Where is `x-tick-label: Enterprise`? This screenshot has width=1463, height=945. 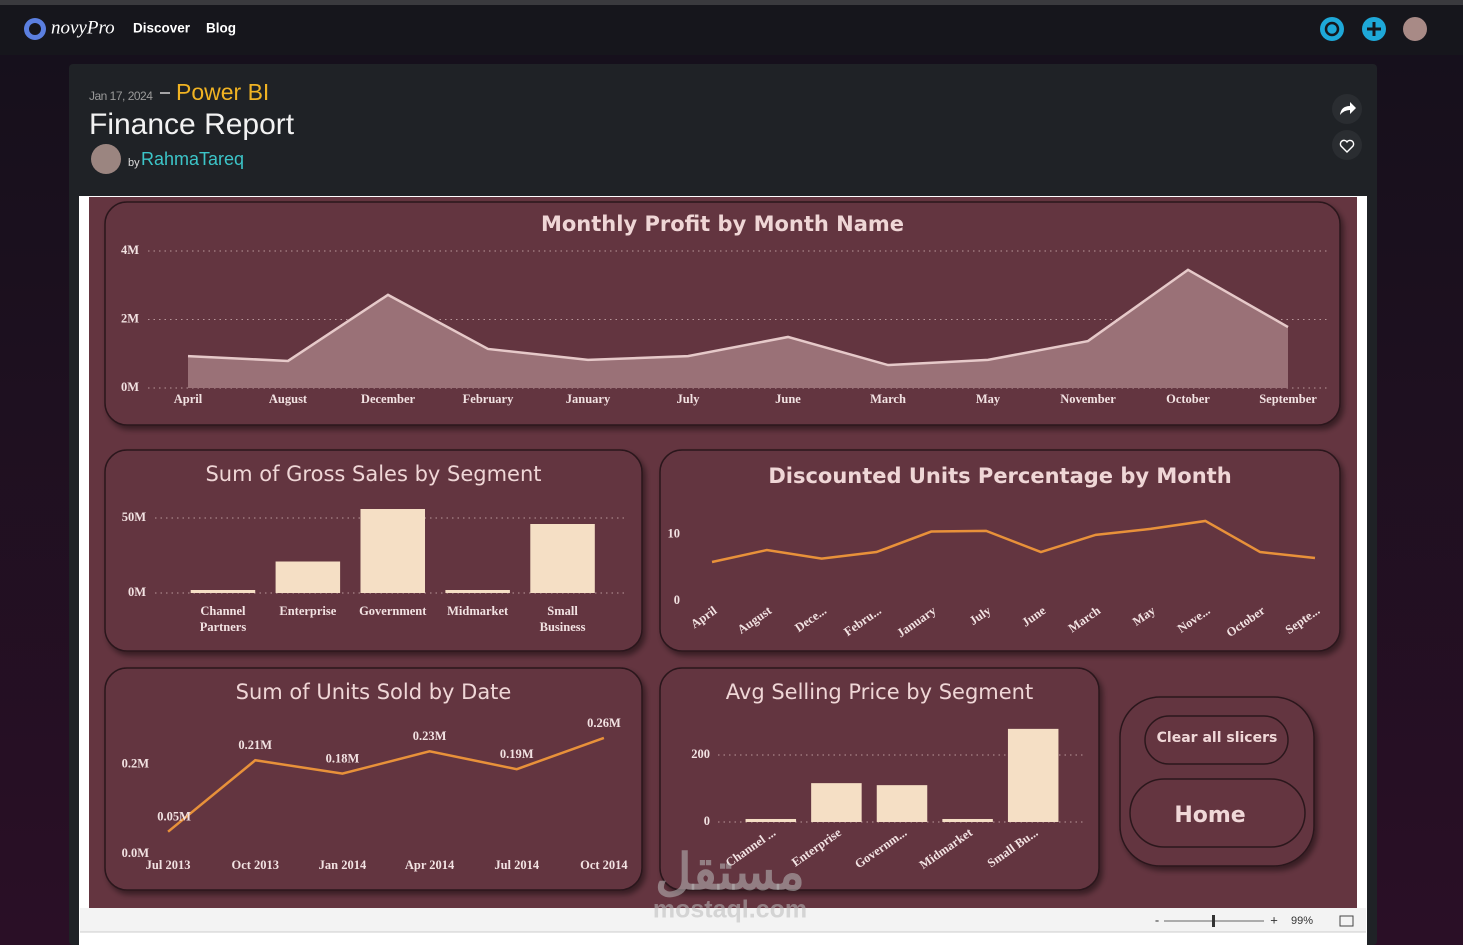
x-tick-label: Enterprise is located at coordinates (307, 611).